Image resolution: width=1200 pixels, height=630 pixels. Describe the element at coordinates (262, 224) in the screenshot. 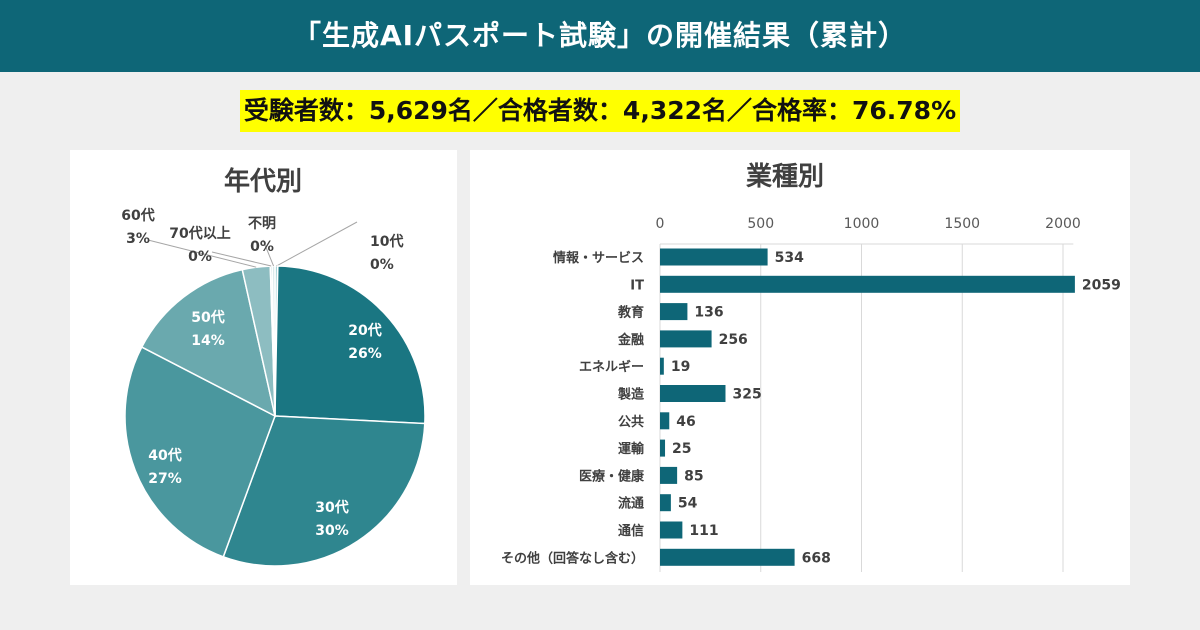

I see `pie-slice-label: 不明` at that location.